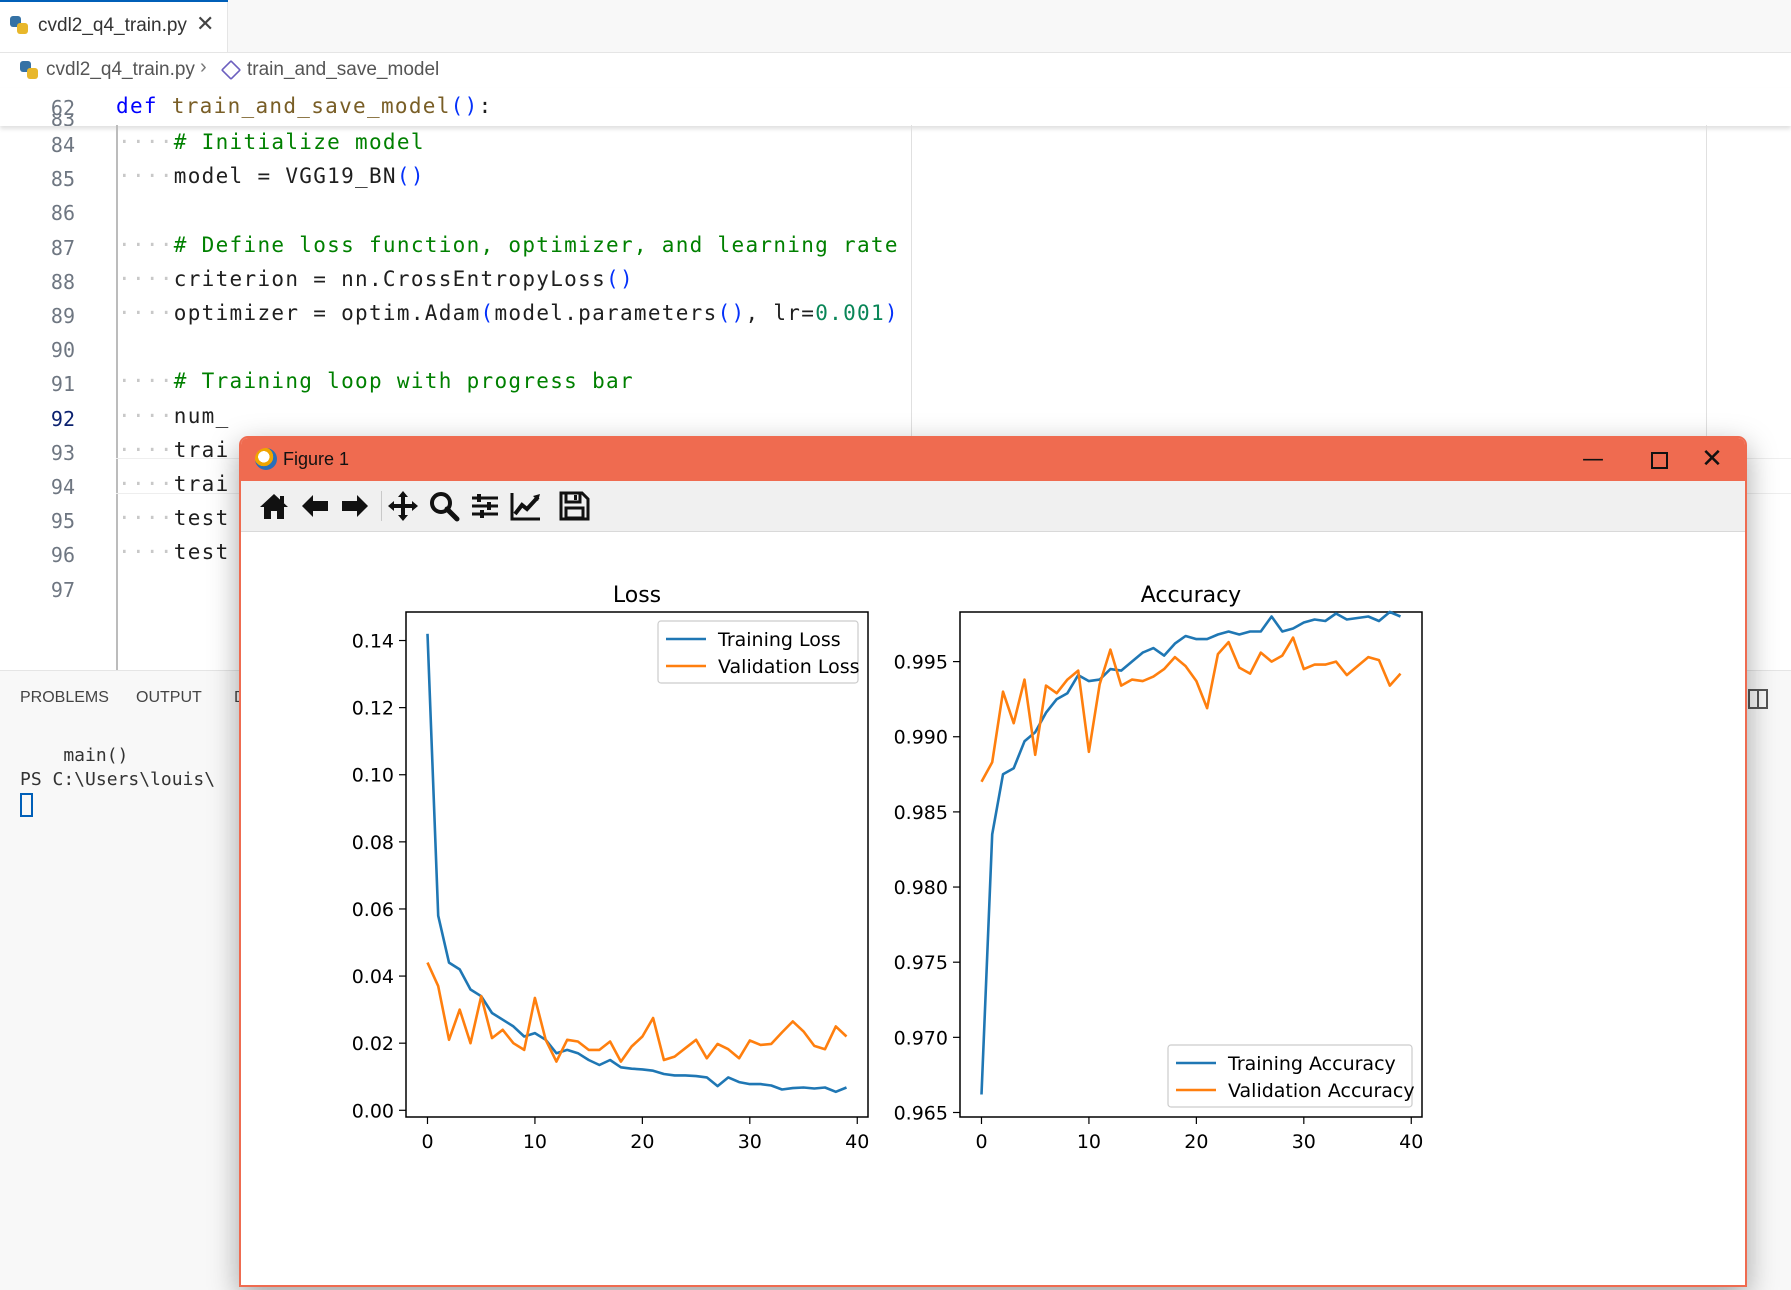 The width and height of the screenshot is (1791, 1290). I want to click on tab-output: OUTPUT, so click(169, 697).